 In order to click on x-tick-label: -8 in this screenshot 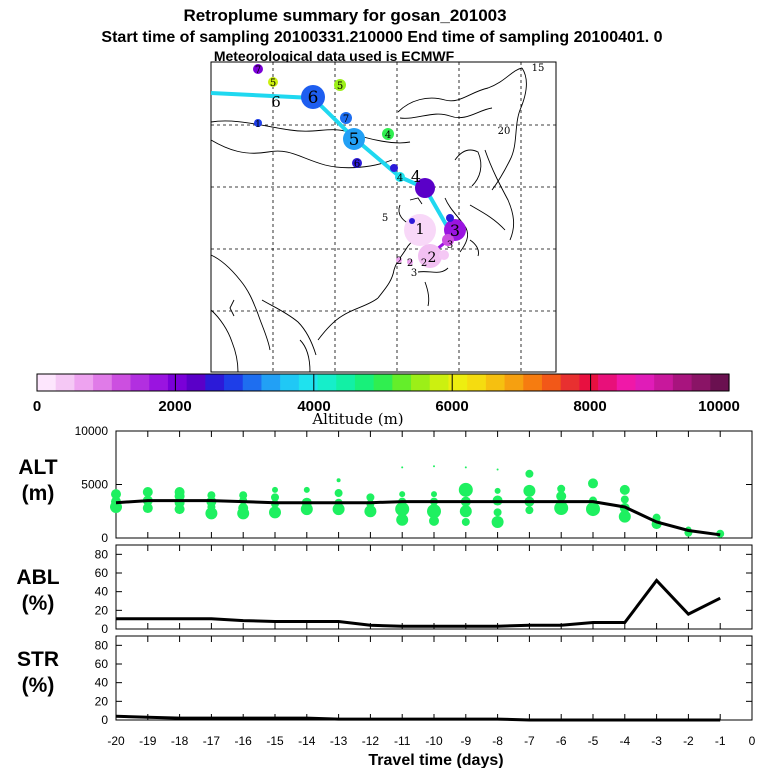, I will do `click(497, 741)`.